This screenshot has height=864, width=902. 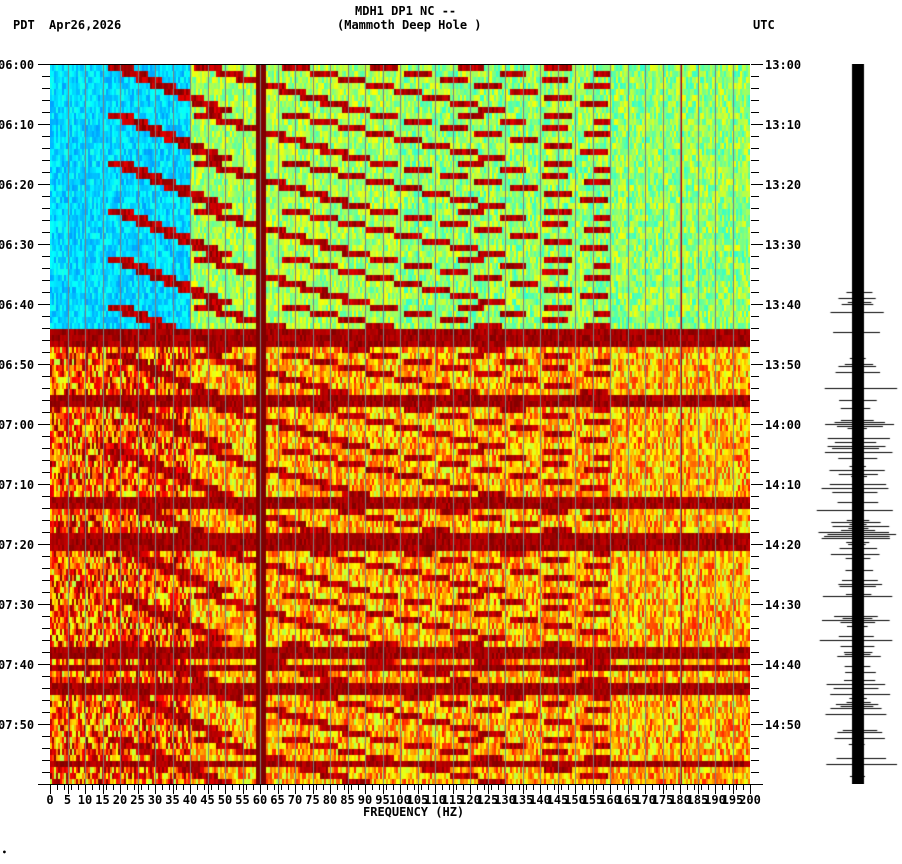 I want to click on right-time-axis, so click(x=757, y=425).